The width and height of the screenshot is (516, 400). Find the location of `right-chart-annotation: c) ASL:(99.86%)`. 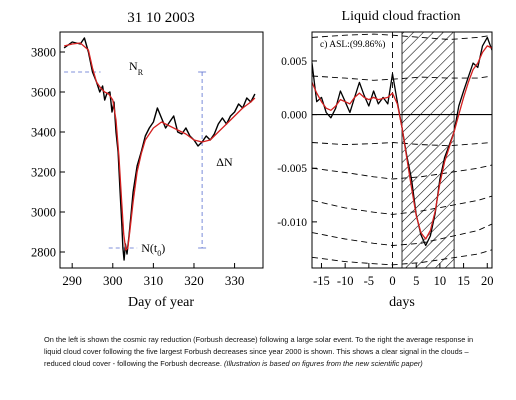

right-chart-annotation: c) ASL:(99.86%) is located at coordinates (352, 44).